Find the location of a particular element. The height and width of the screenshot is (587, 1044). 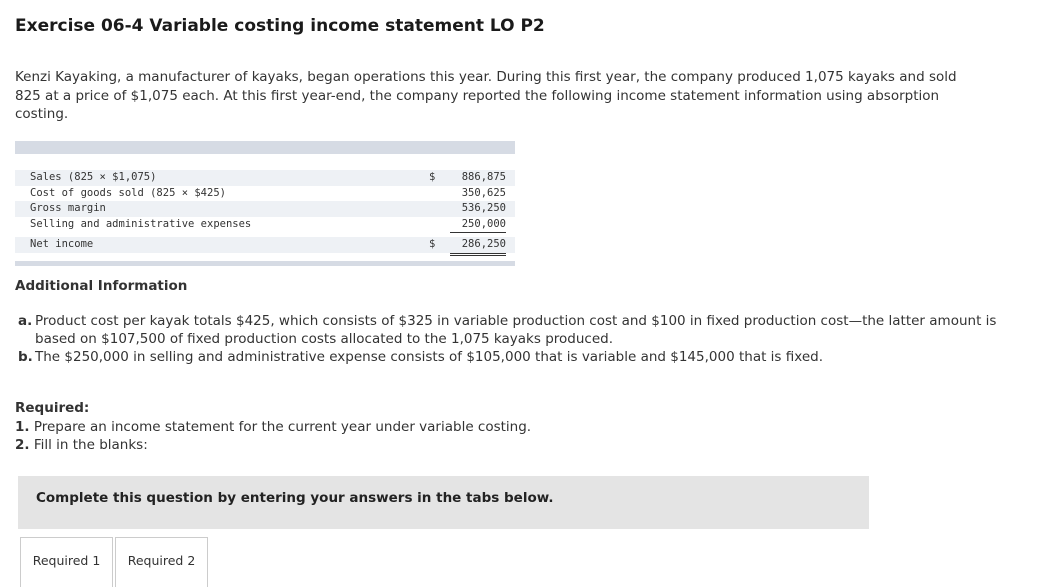

additional-info-heading: Additional Information is located at coordinates (101, 286).